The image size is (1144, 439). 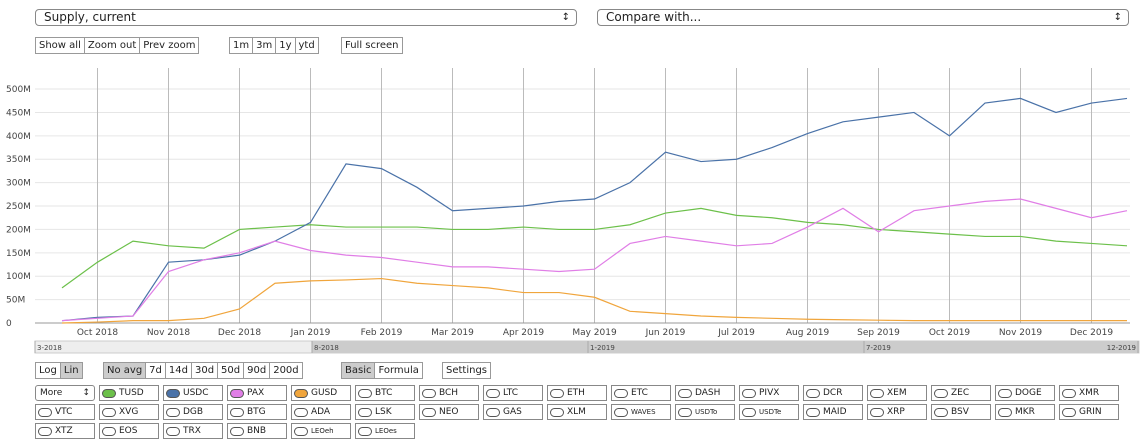 I want to click on coin-toggle: VTC, so click(x=65, y=412).